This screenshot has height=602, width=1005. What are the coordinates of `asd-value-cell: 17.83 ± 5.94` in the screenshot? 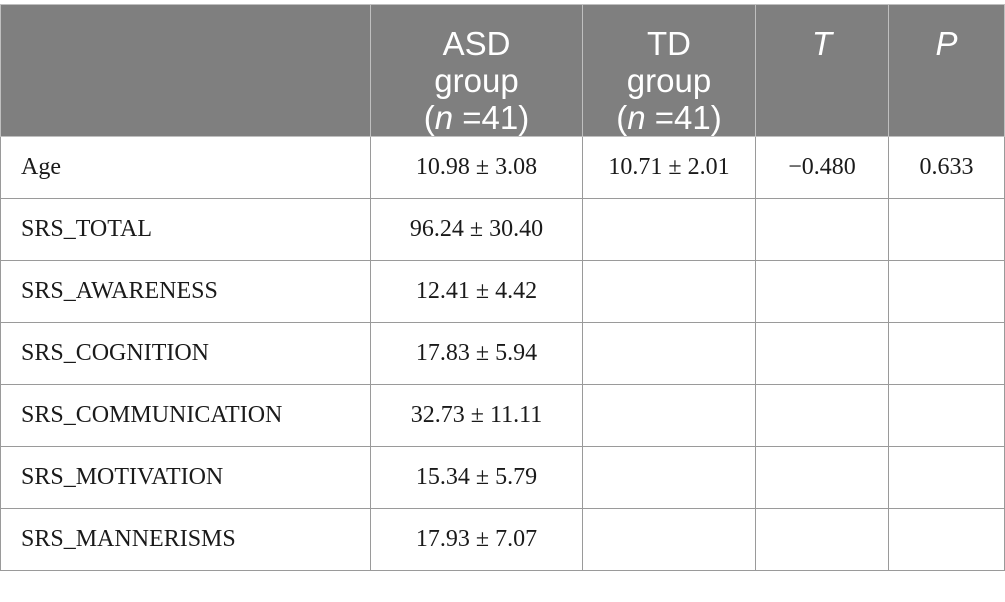 It's located at (476, 353).